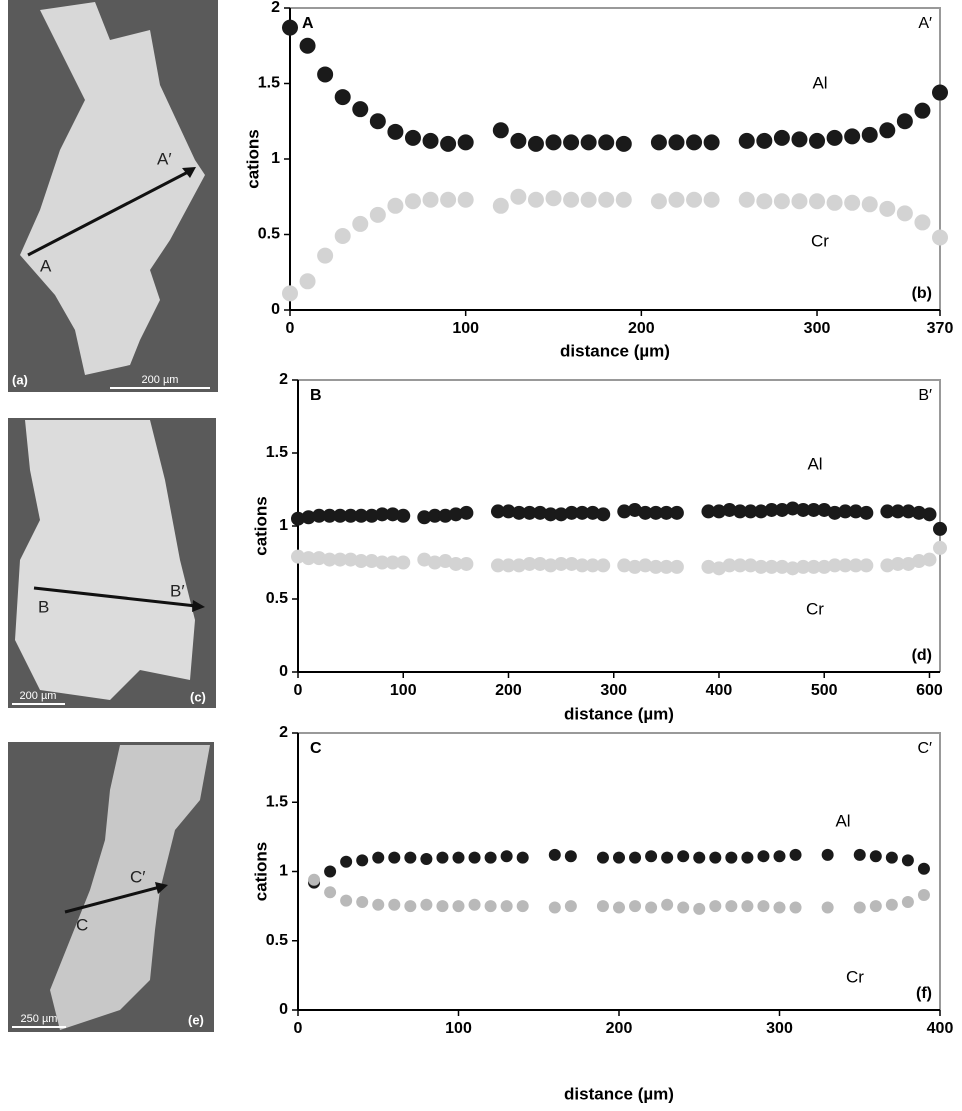 The image size is (962, 1111). What do you see at coordinates (929, 690) in the screenshot?
I see `x-tick-label: 600` at bounding box center [929, 690].